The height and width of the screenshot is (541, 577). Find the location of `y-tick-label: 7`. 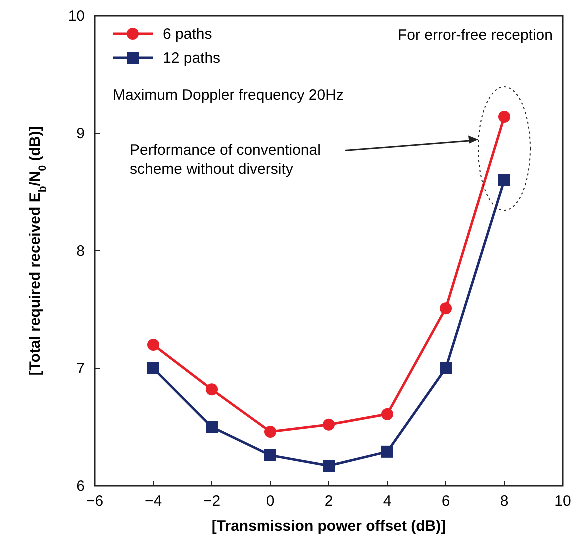

y-tick-label: 7 is located at coordinates (80, 369).